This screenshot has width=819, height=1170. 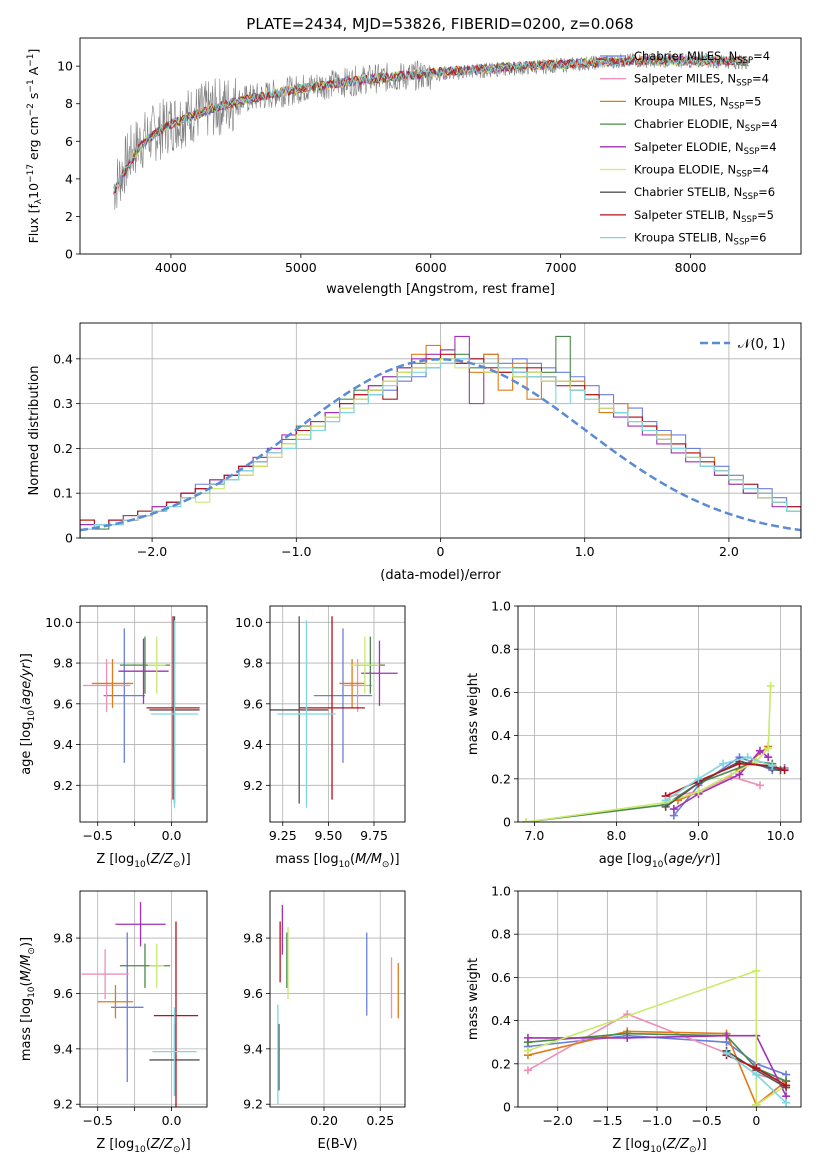 I want to click on plot-area-spectrum, so click(x=431, y=131).